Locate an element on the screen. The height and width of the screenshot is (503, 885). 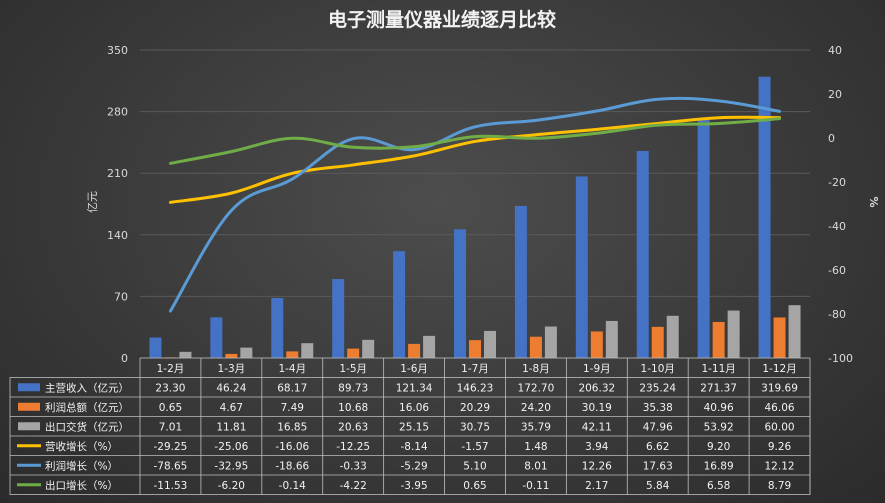
table-cell: 16.85 is located at coordinates (292, 427).